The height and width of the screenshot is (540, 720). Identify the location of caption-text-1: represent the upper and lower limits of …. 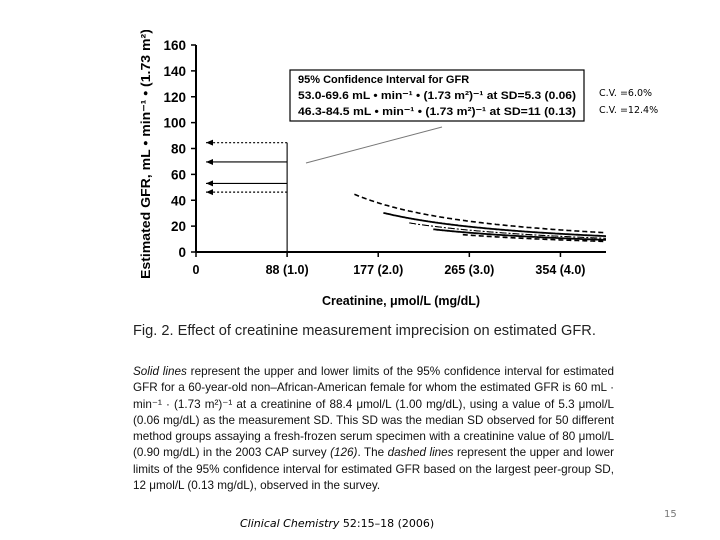
(373, 412).